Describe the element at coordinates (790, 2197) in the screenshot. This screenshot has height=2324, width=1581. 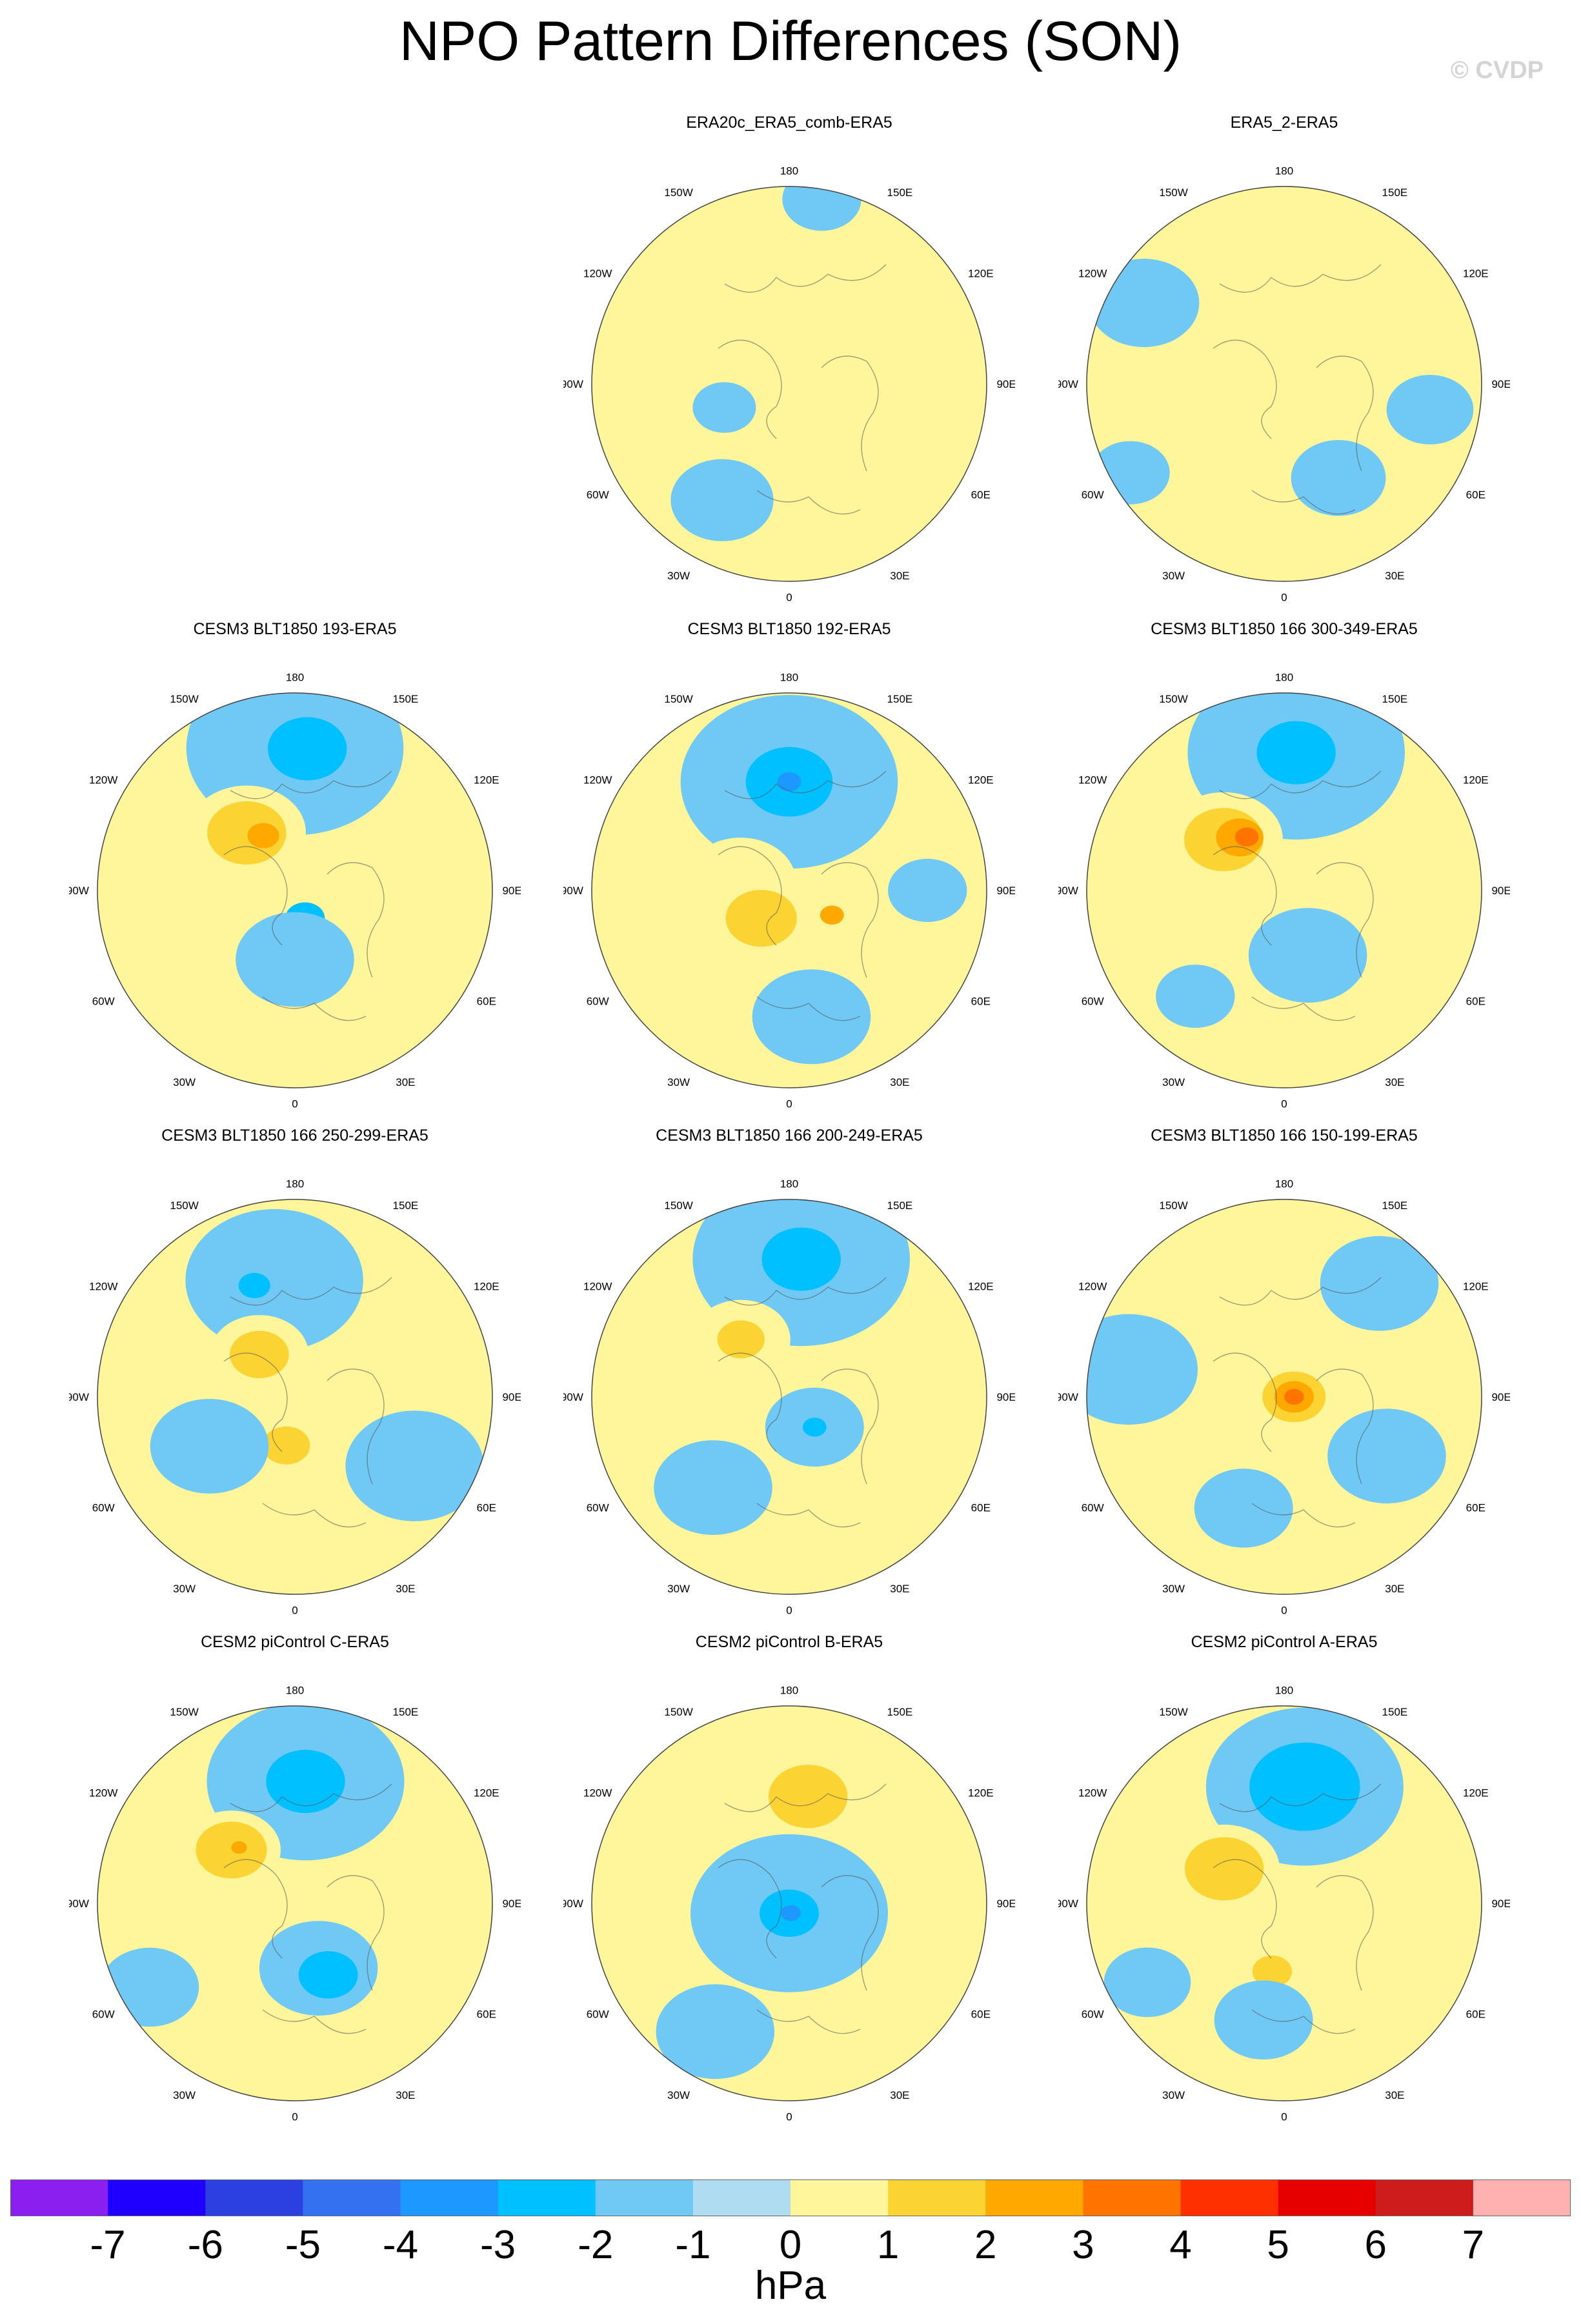
I see `colorbar` at that location.